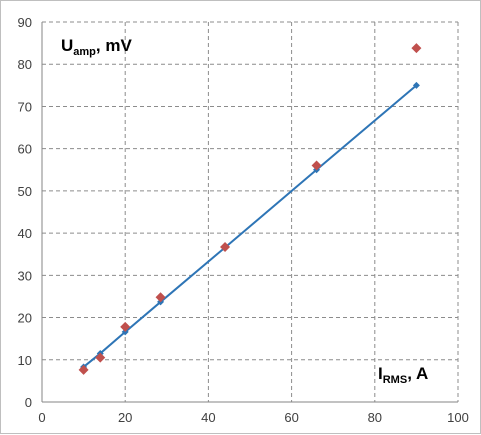 The height and width of the screenshot is (435, 481). I want to click on x-tick-label: 80, so click(375, 417).